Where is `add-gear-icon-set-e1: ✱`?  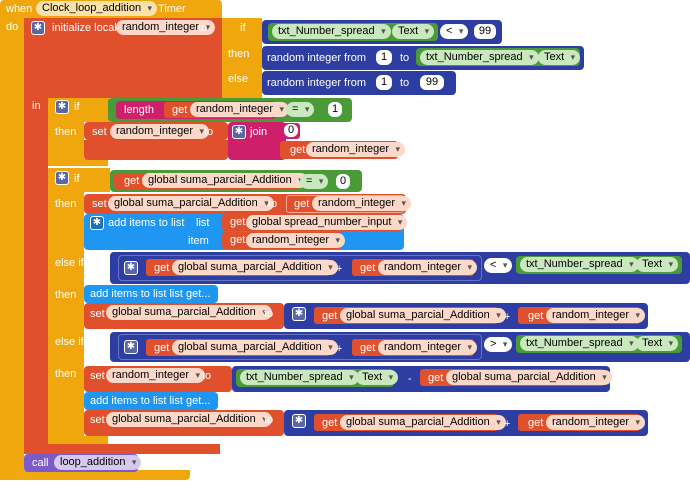 add-gear-icon-set-e1: ✱ is located at coordinates (299, 314).